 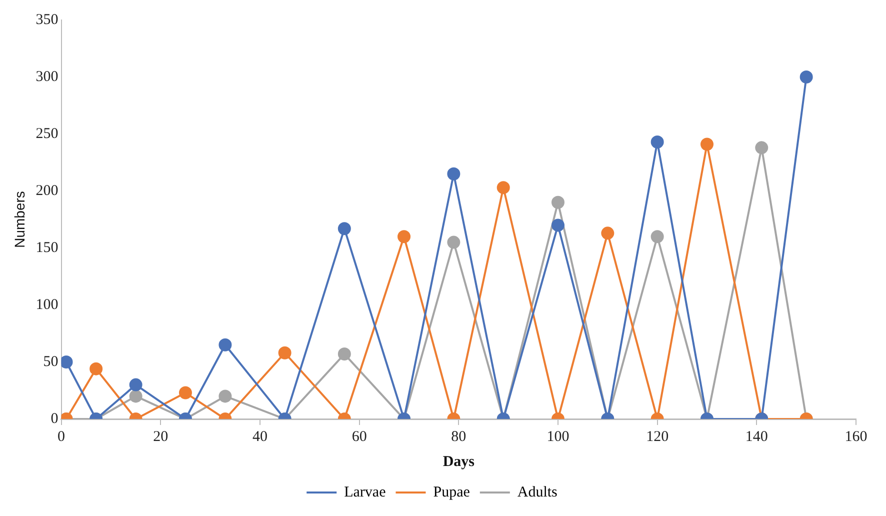 What do you see at coordinates (19, 219) in the screenshot?
I see `y-axis-title: Numbers` at bounding box center [19, 219].